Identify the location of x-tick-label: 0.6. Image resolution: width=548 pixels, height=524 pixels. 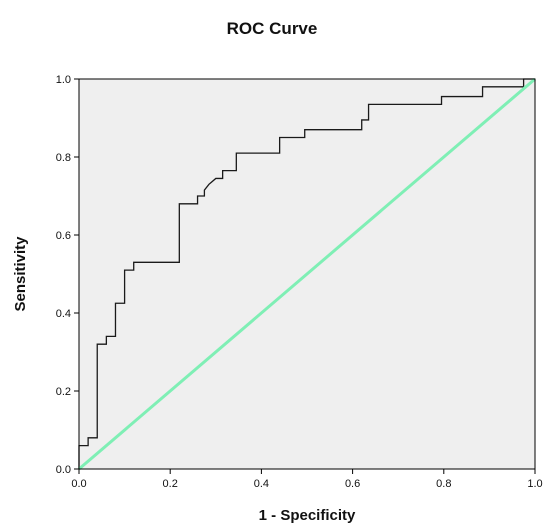
(352, 484).